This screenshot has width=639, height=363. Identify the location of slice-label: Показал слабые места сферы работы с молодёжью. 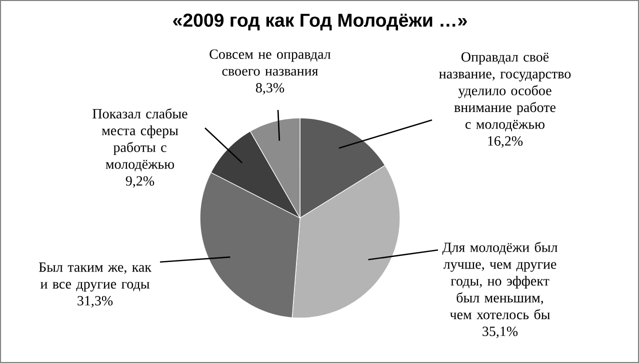
(140, 140).